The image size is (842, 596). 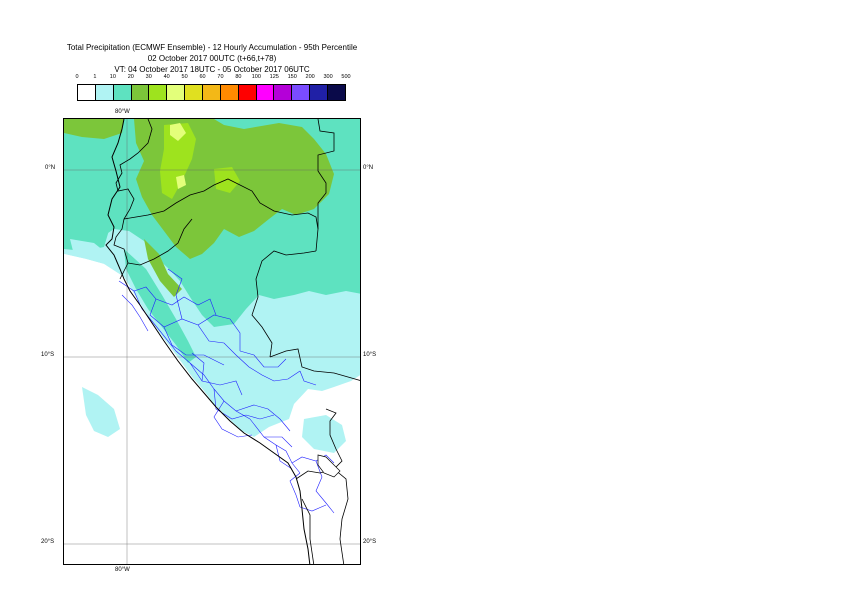 I want to click on legend-label: 100, so click(x=256, y=77).